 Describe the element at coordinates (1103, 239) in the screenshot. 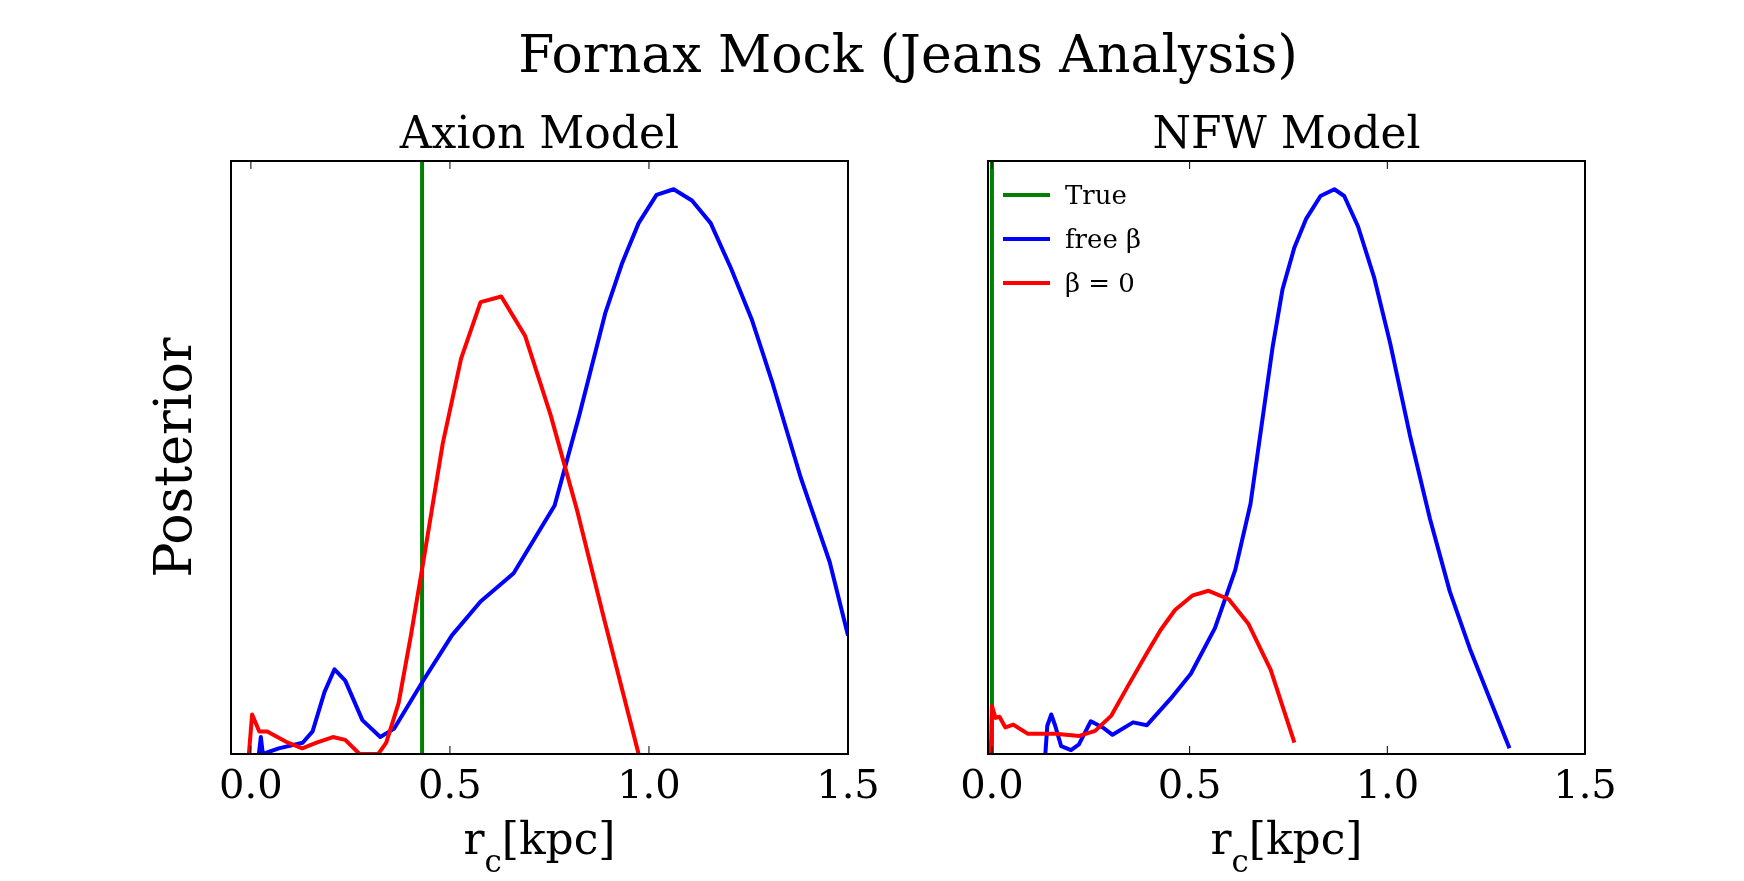

I see `legend-label: free β` at that location.